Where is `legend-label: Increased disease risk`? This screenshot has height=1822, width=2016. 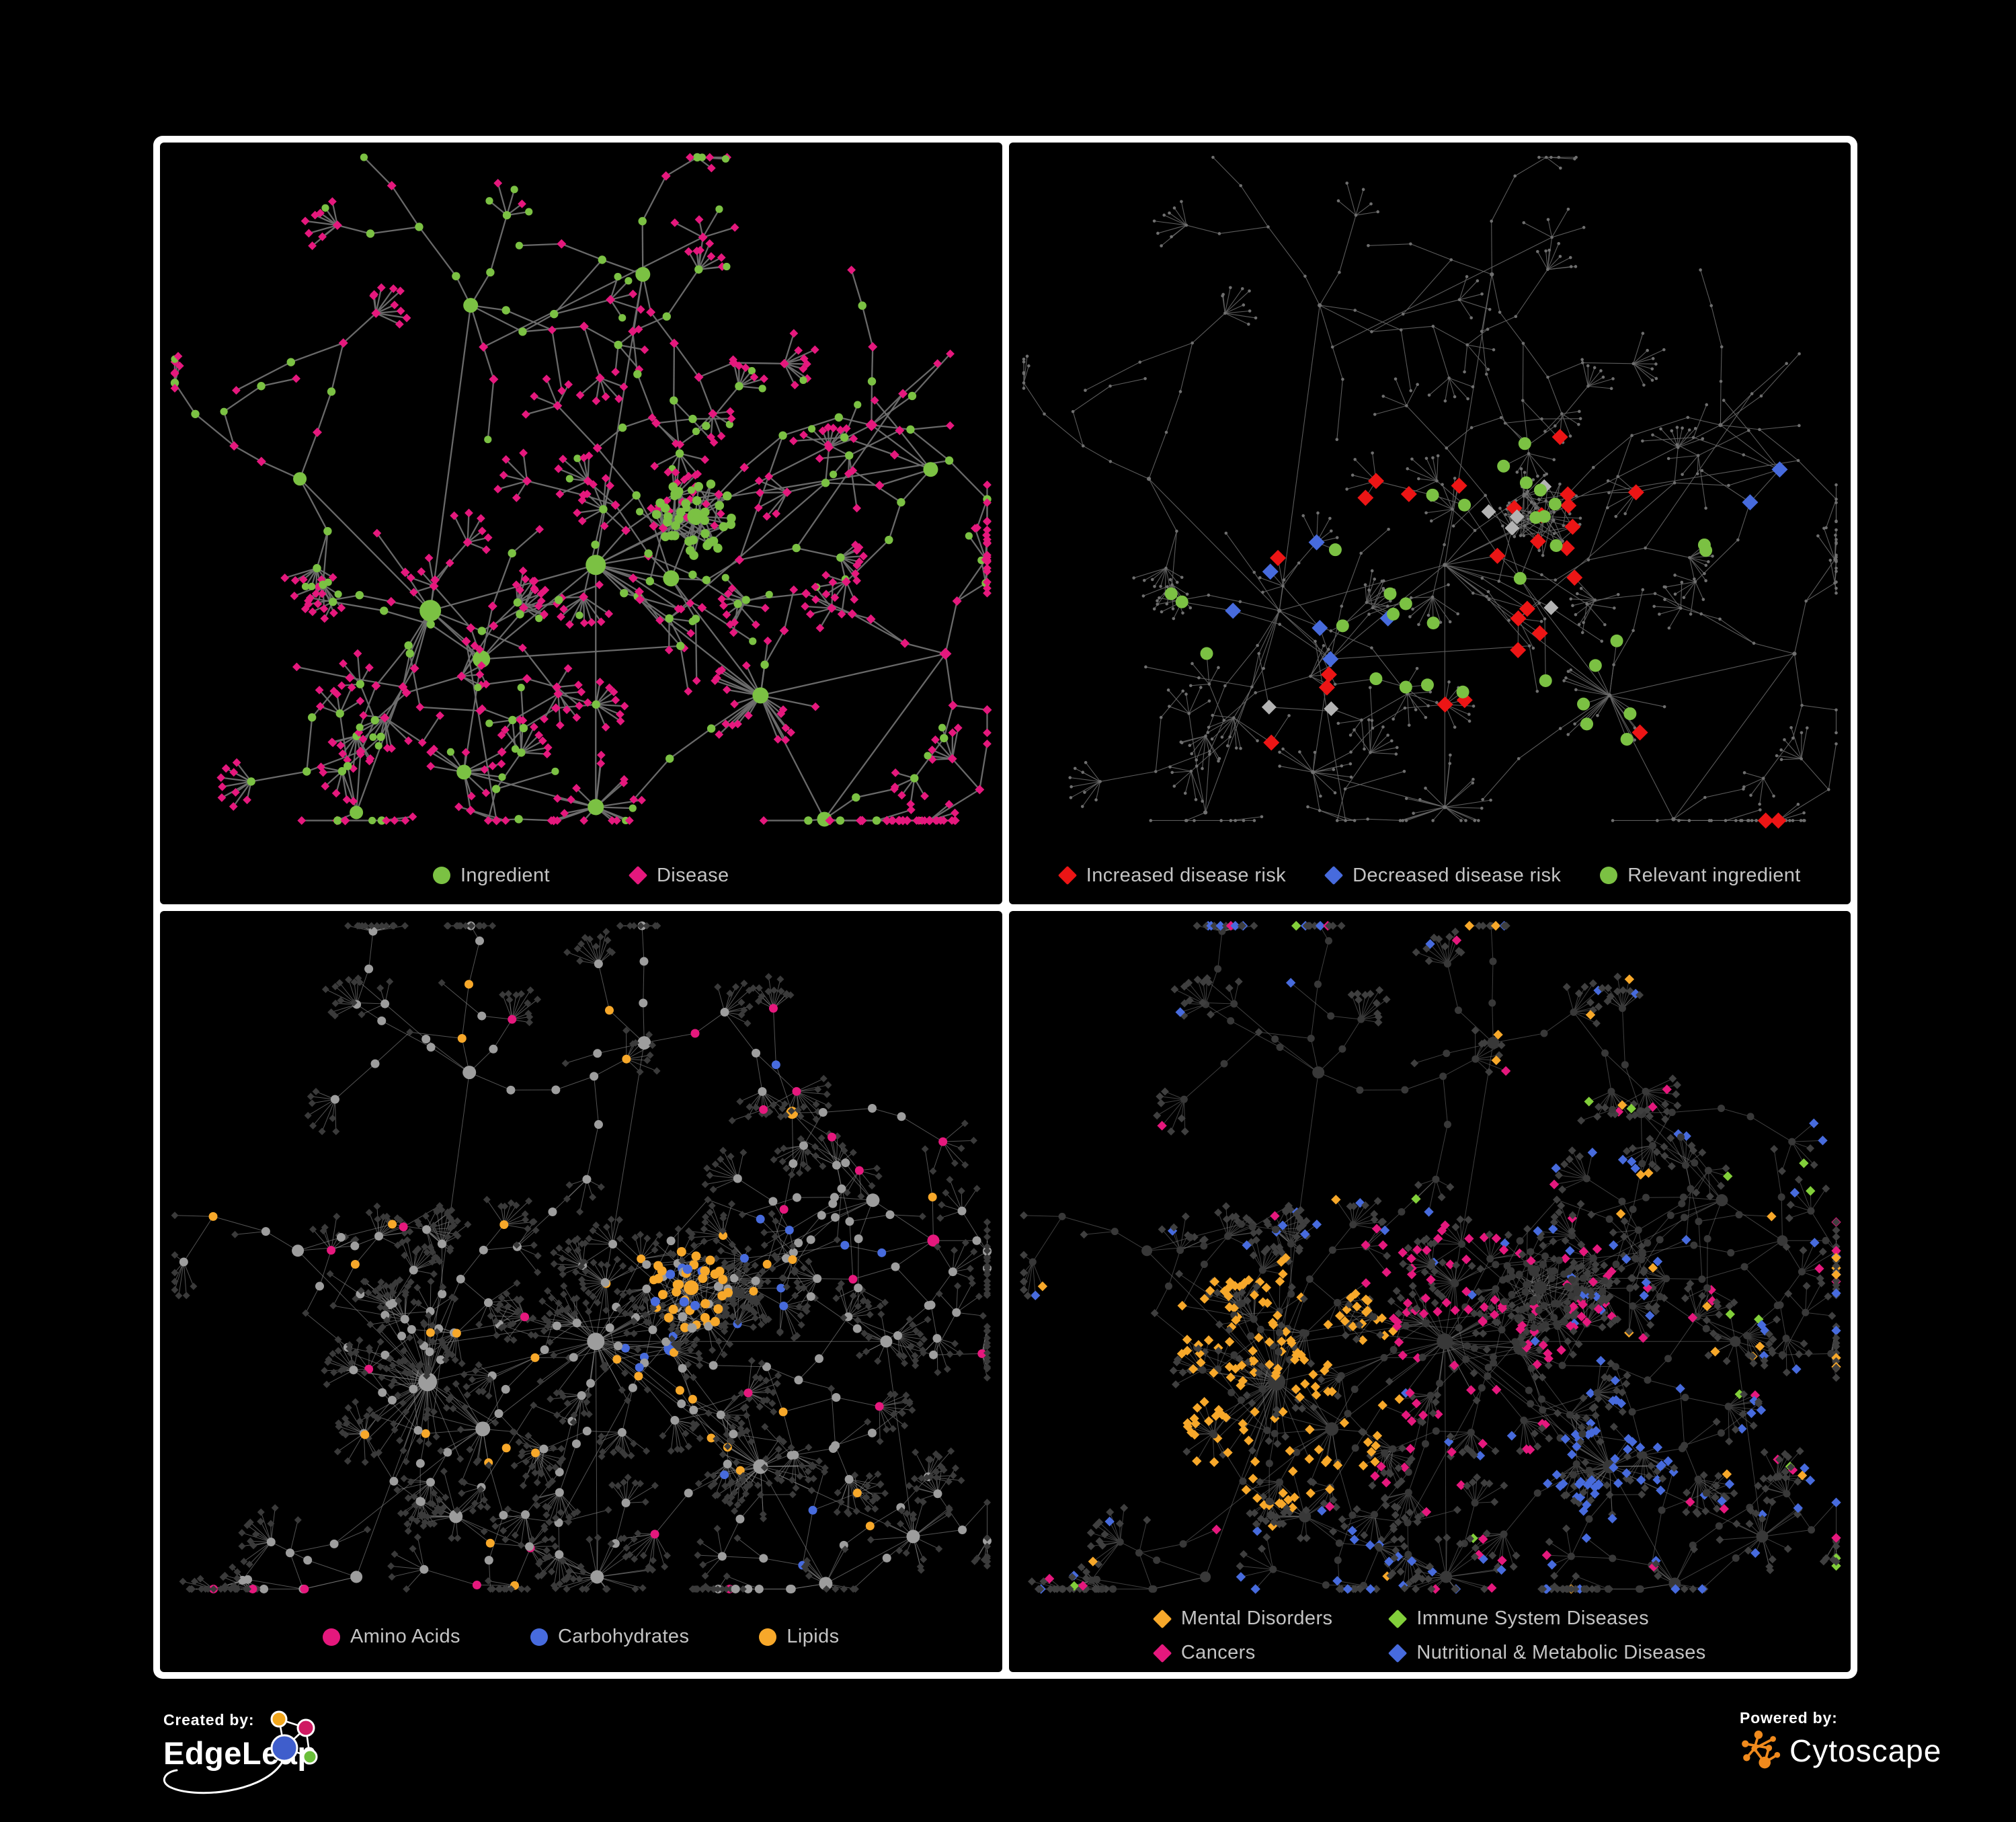
legend-label: Increased disease risk is located at coordinates (1186, 876).